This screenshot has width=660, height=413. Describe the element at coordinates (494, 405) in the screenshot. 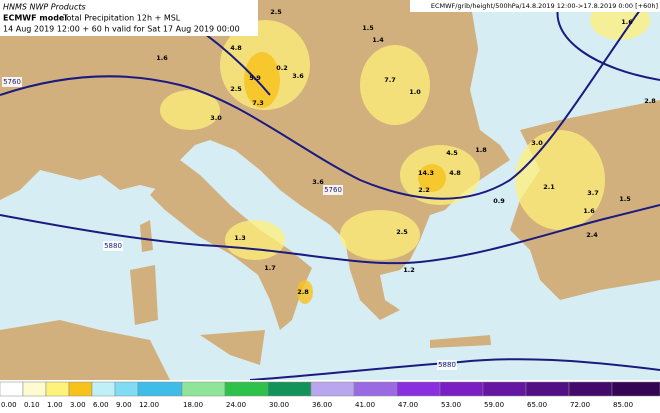

I see `colorbar-label: 59.00` at that location.